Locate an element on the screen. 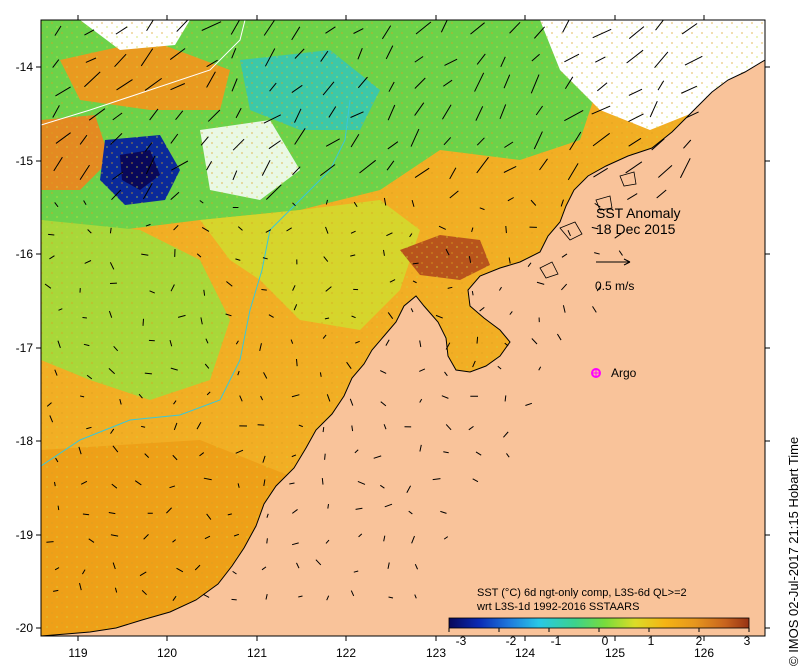 This screenshot has height=672, width=809. caption-line1: SST (°C) 6d ngt-only comp, L3S-6d QL>=2 is located at coordinates (582, 593).